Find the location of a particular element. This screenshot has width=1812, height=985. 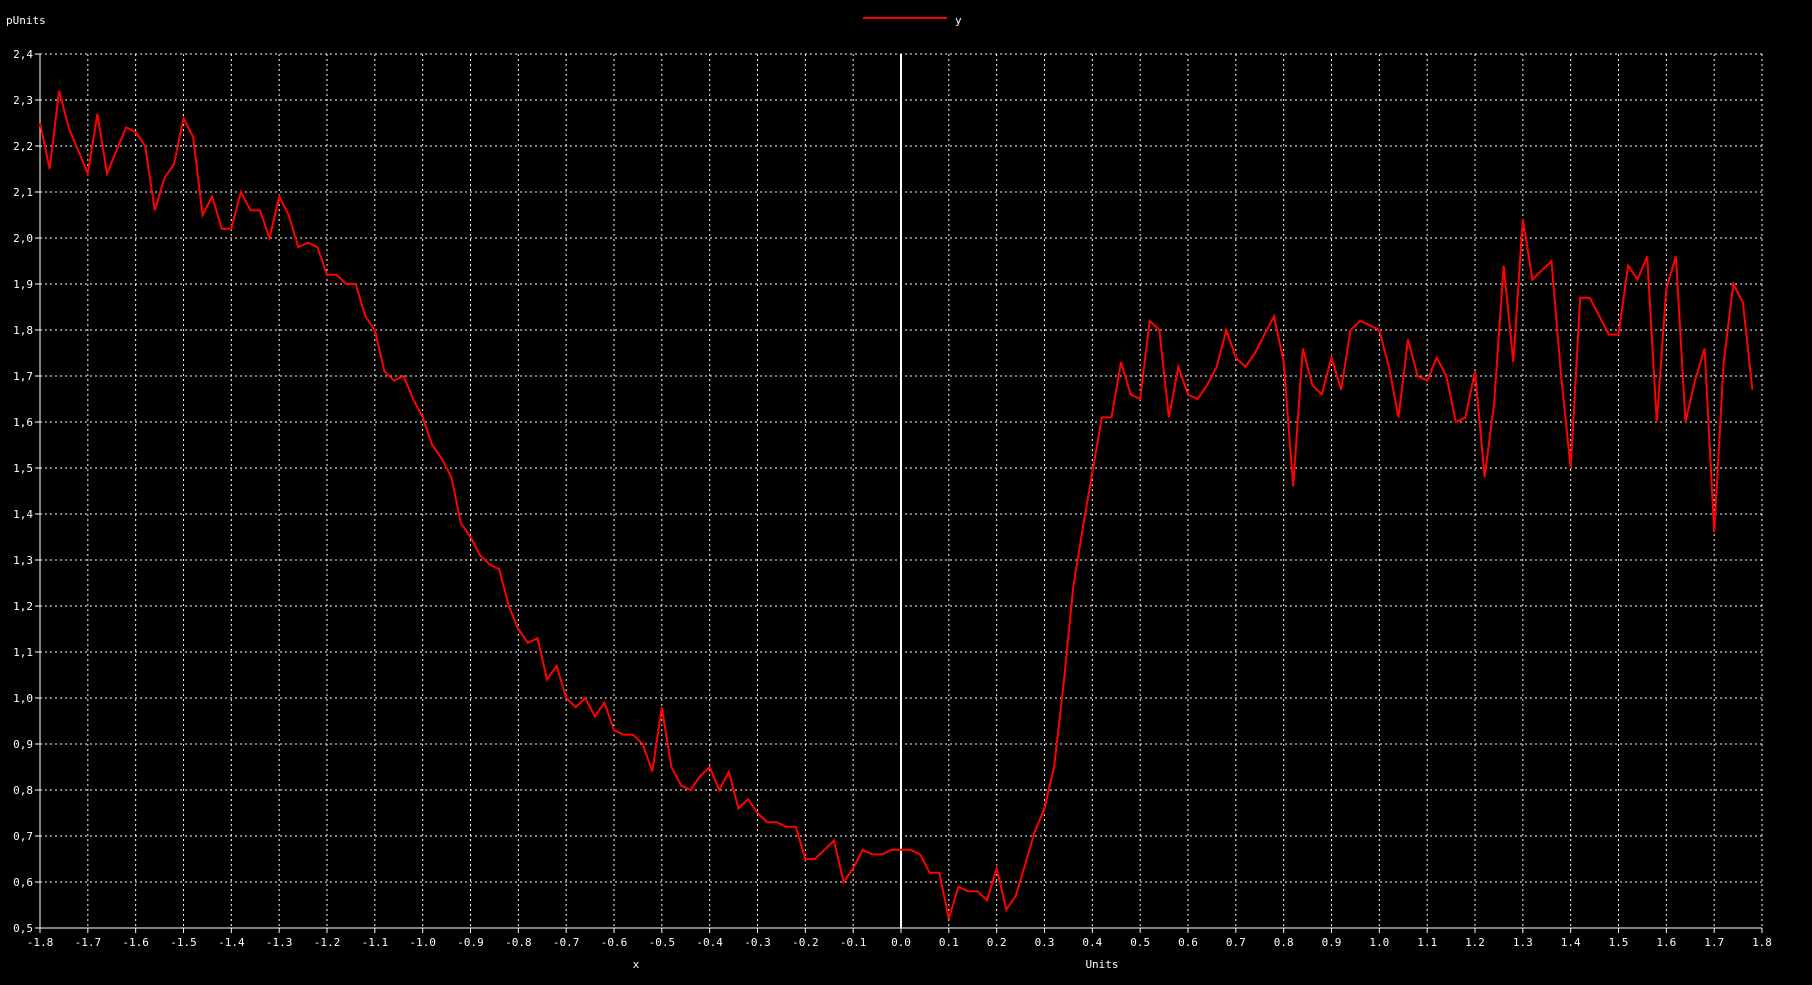

y-tick-label: 1,9 is located at coordinates (23, 284).